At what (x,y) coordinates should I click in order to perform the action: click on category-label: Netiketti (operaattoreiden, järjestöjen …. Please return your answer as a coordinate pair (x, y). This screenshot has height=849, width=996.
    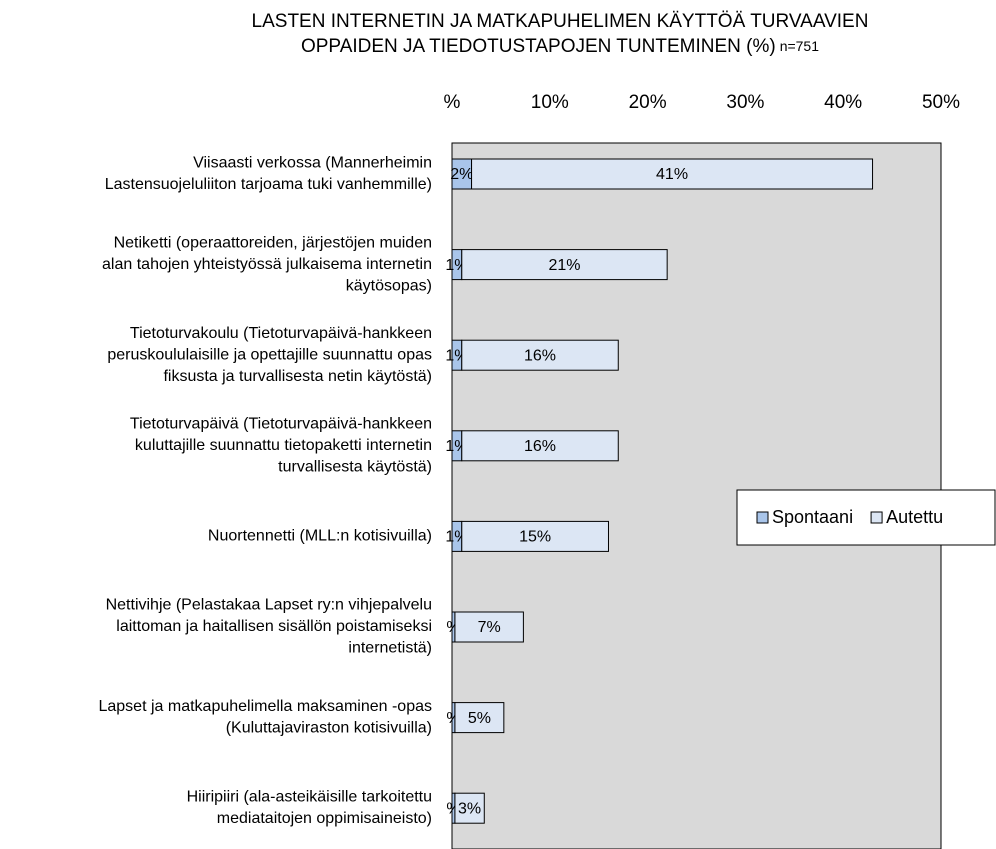
    Looking at the image, I should click on (273, 242).